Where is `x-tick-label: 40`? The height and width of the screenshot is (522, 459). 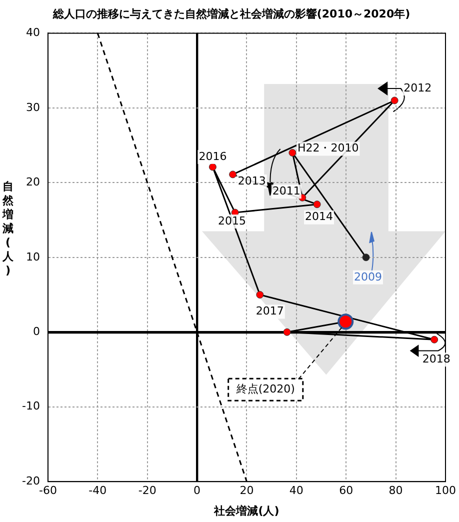
x-tick-label: 40 is located at coordinates (296, 491).